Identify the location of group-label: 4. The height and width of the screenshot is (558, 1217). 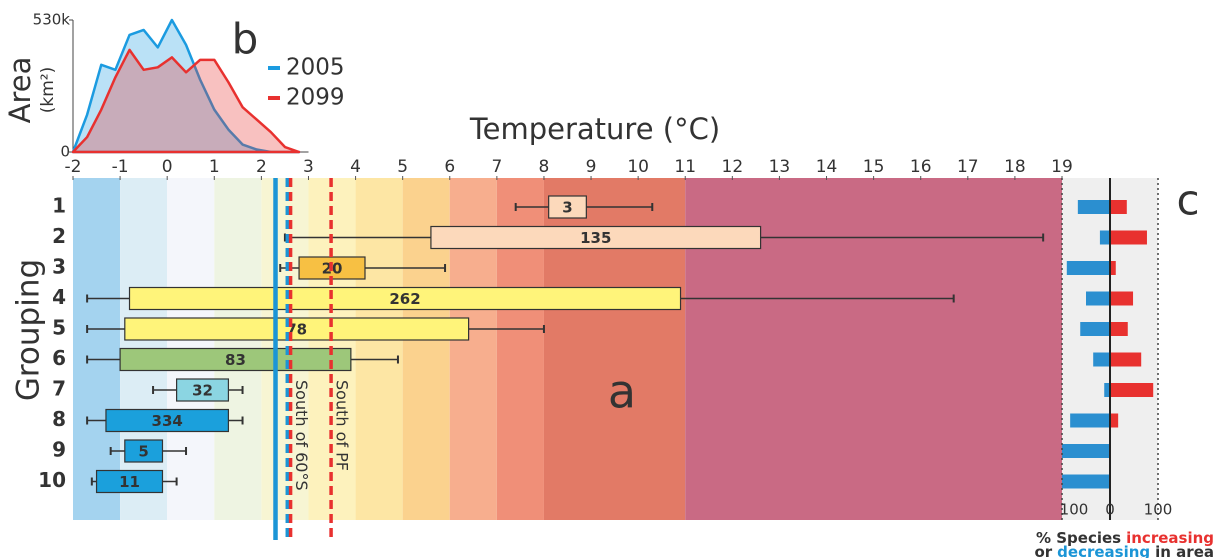
(59, 297).